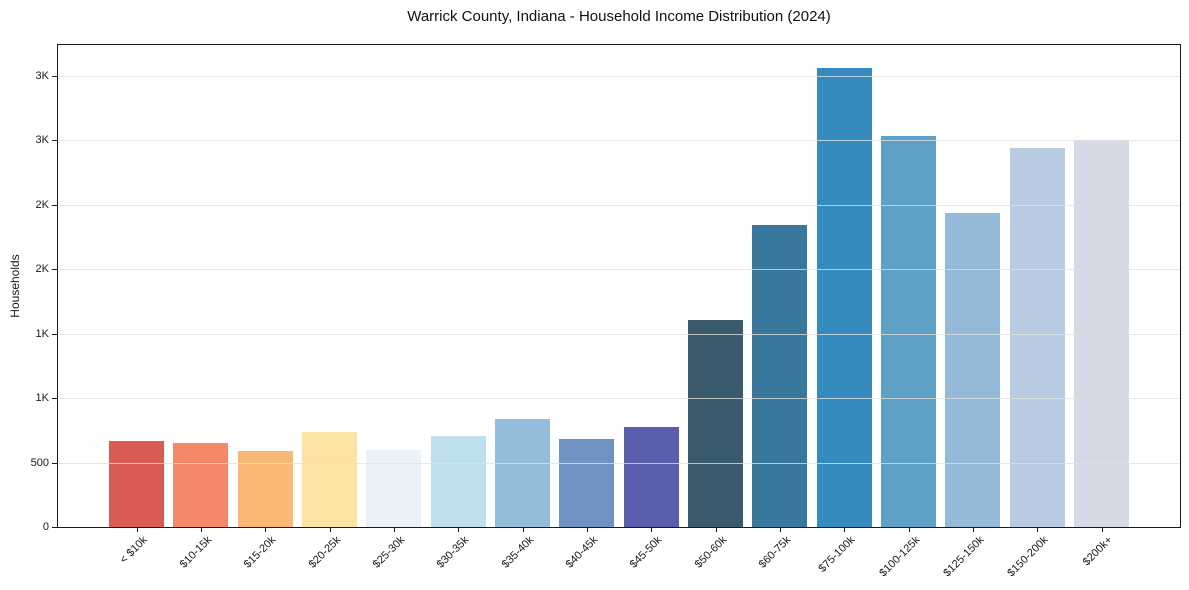  I want to click on bar--10-15k, so click(201, 485).